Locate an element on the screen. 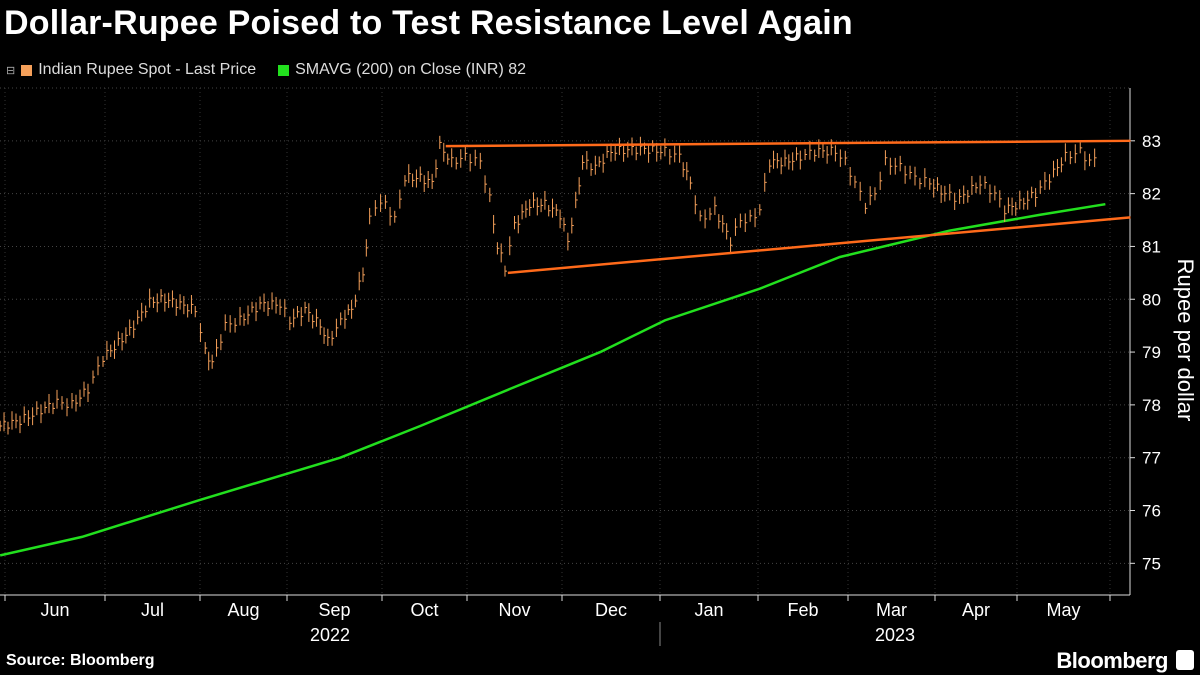 The width and height of the screenshot is (1200, 675). x-month-label: Aug is located at coordinates (243, 610).